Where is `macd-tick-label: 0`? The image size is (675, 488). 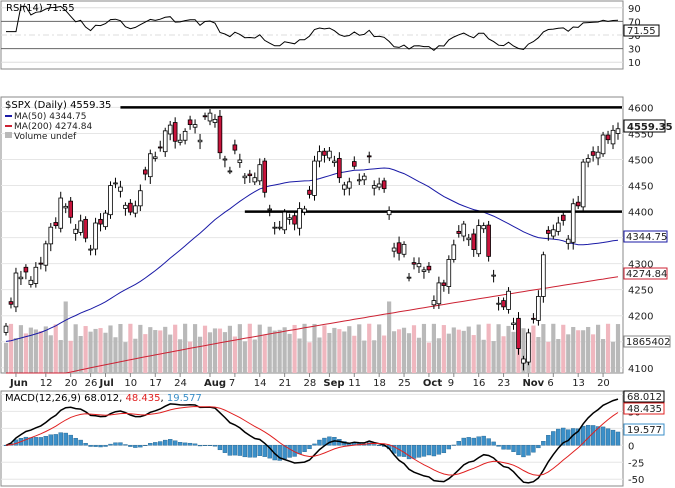
macd-tick-label: 0 is located at coordinates (631, 446).